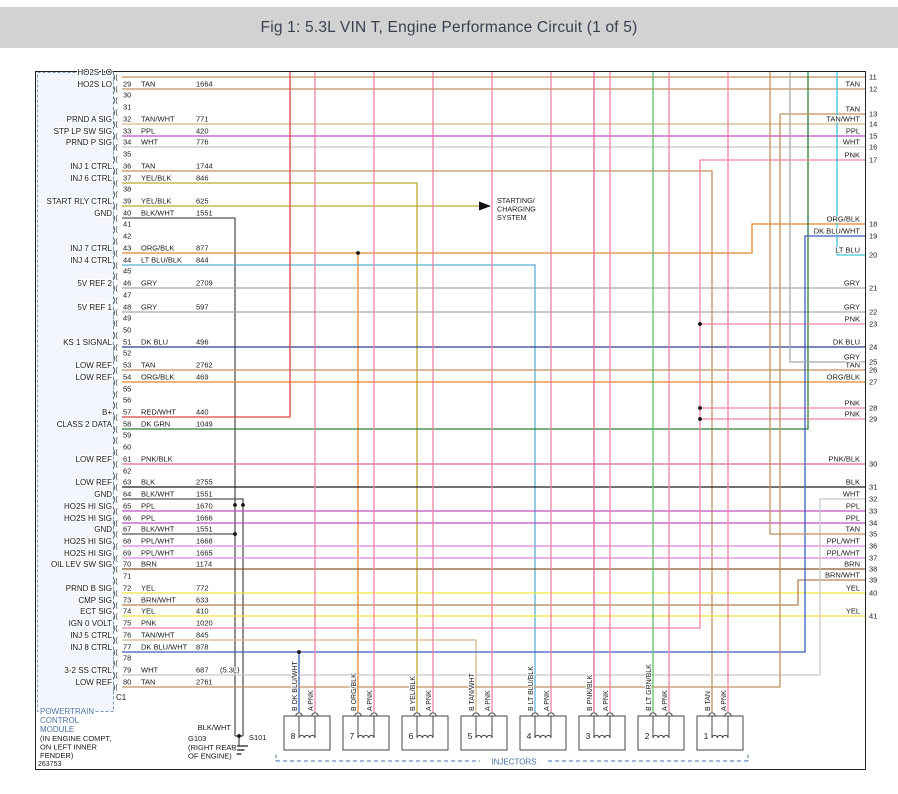  Describe the element at coordinates (127, 365) in the screenshot. I see `pin-number: 53` at that location.